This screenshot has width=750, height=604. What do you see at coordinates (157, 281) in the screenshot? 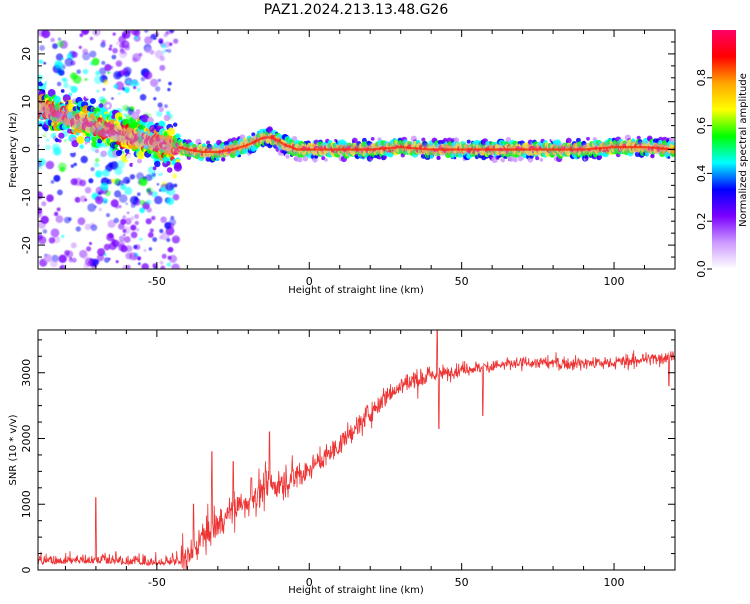
I see `x-tick-label: -50` at bounding box center [157, 281].